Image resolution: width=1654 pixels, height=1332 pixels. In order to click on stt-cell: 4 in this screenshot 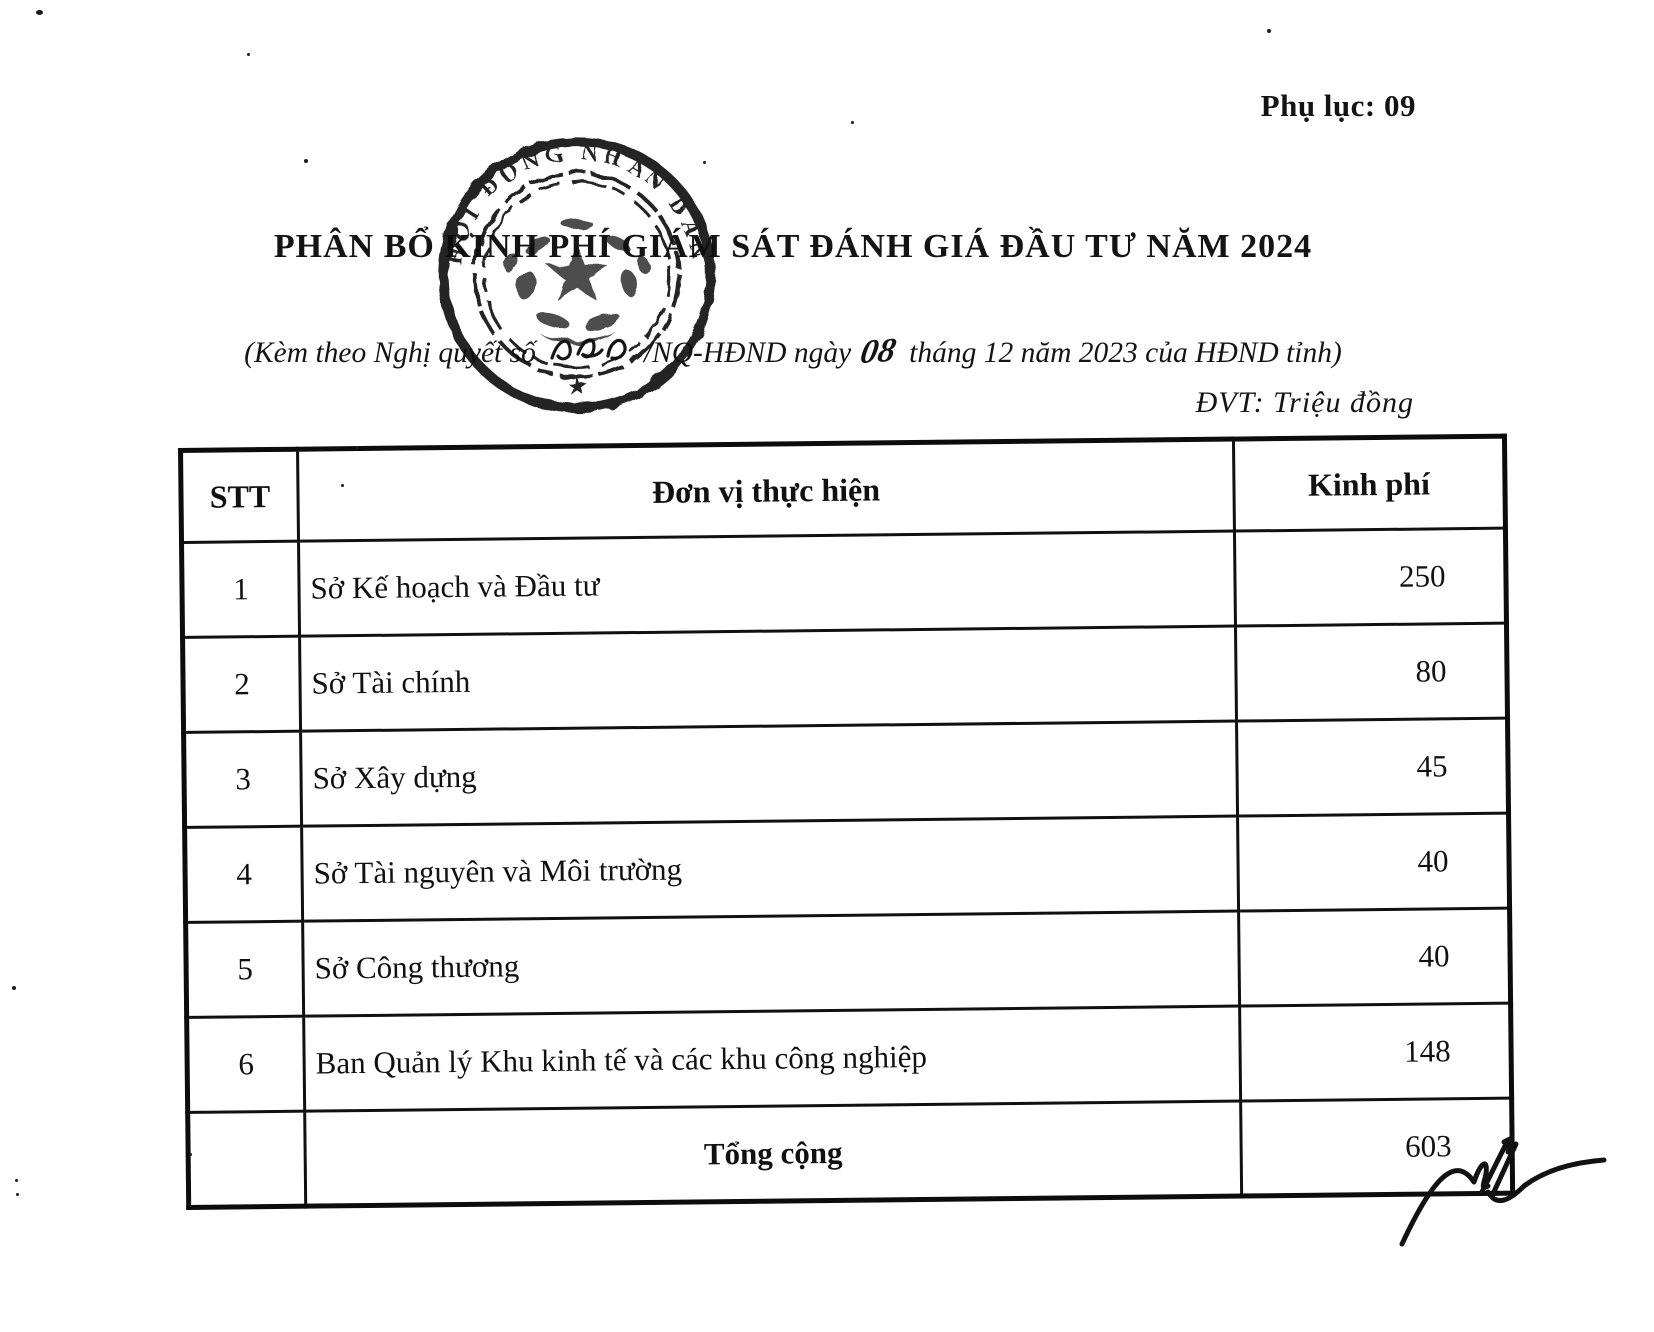, I will do `click(243, 874)`.